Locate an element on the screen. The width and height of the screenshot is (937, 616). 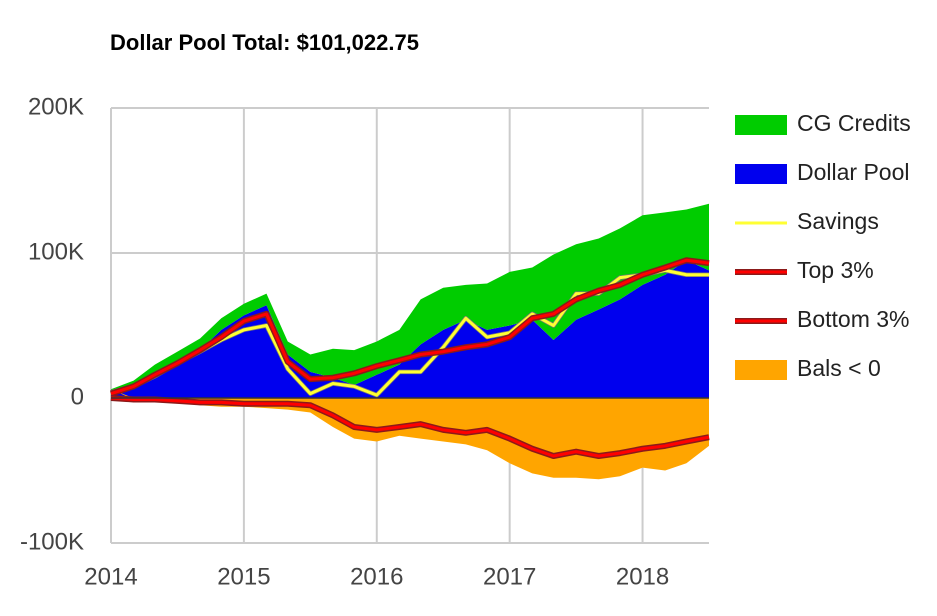
x-tick-label: 2018 is located at coordinates (642, 576).